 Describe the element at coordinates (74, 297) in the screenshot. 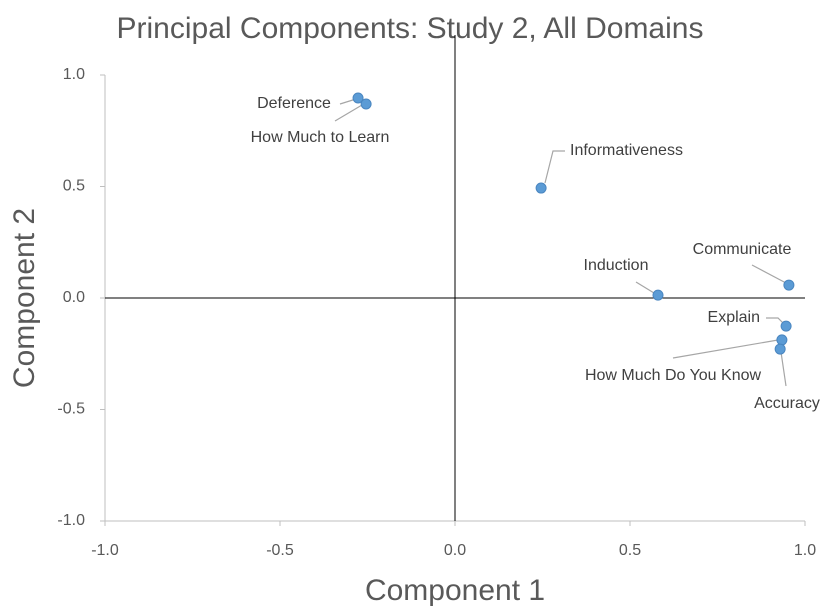

I see `y-tick-label: 0.0` at that location.